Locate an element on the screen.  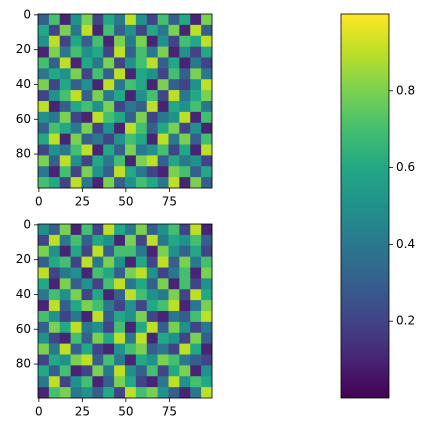
colorbar-tick-label: 0.8 is located at coordinates (405, 90).